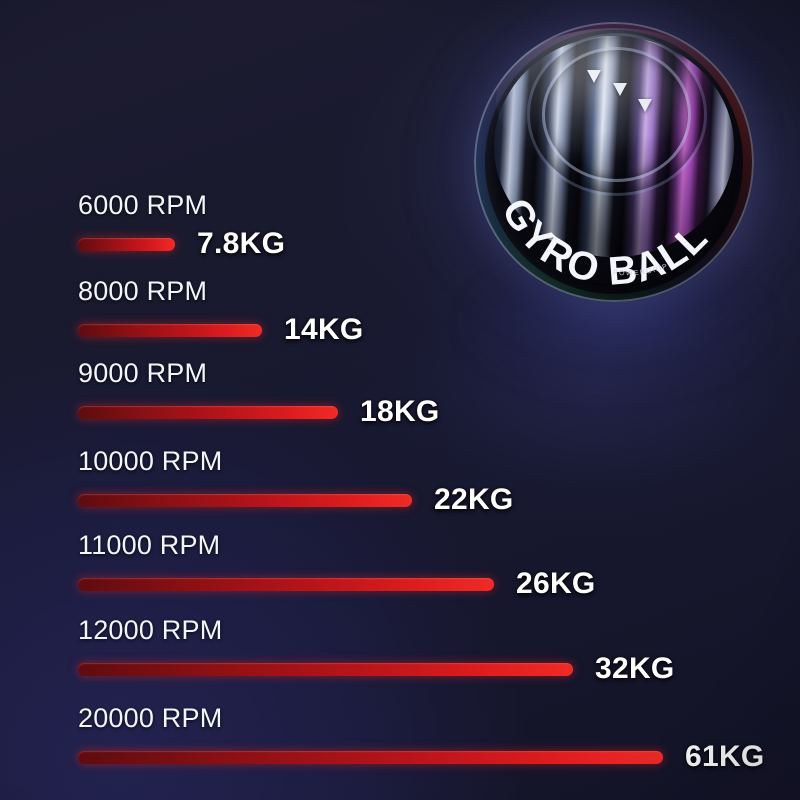 The width and height of the screenshot is (800, 800). I want to click on chart-row: 10000 RPM 22KG, so click(296, 481).